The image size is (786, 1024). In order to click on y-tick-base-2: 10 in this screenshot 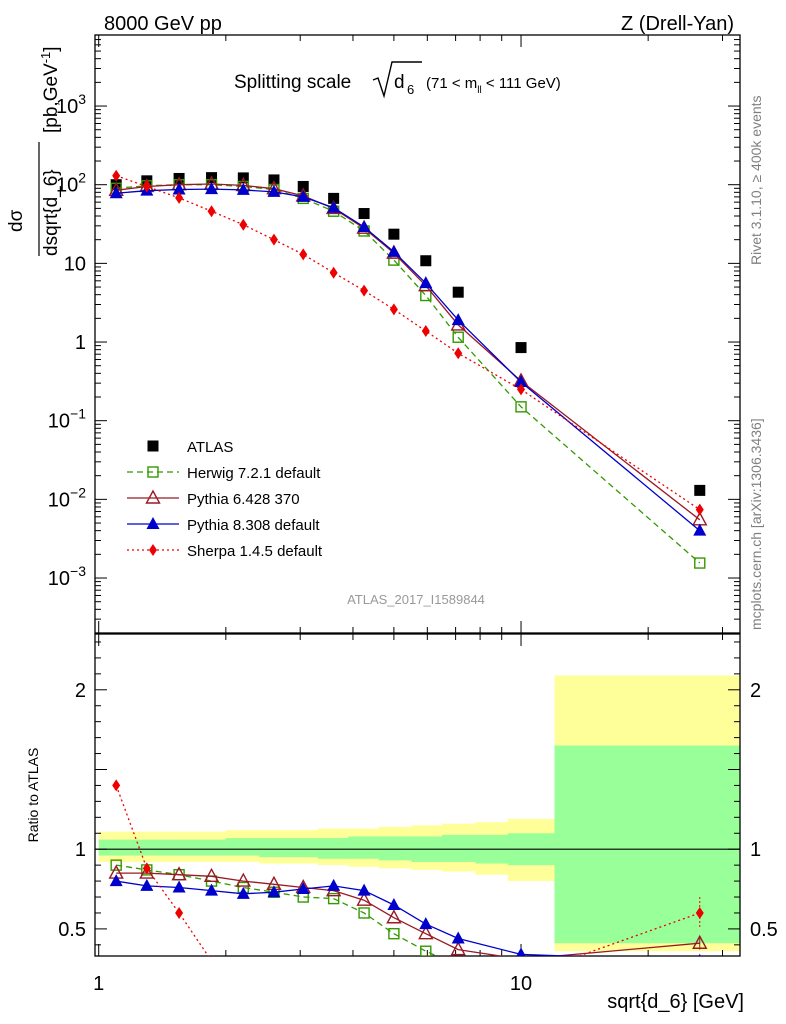, I will do `click(59, 422)`.